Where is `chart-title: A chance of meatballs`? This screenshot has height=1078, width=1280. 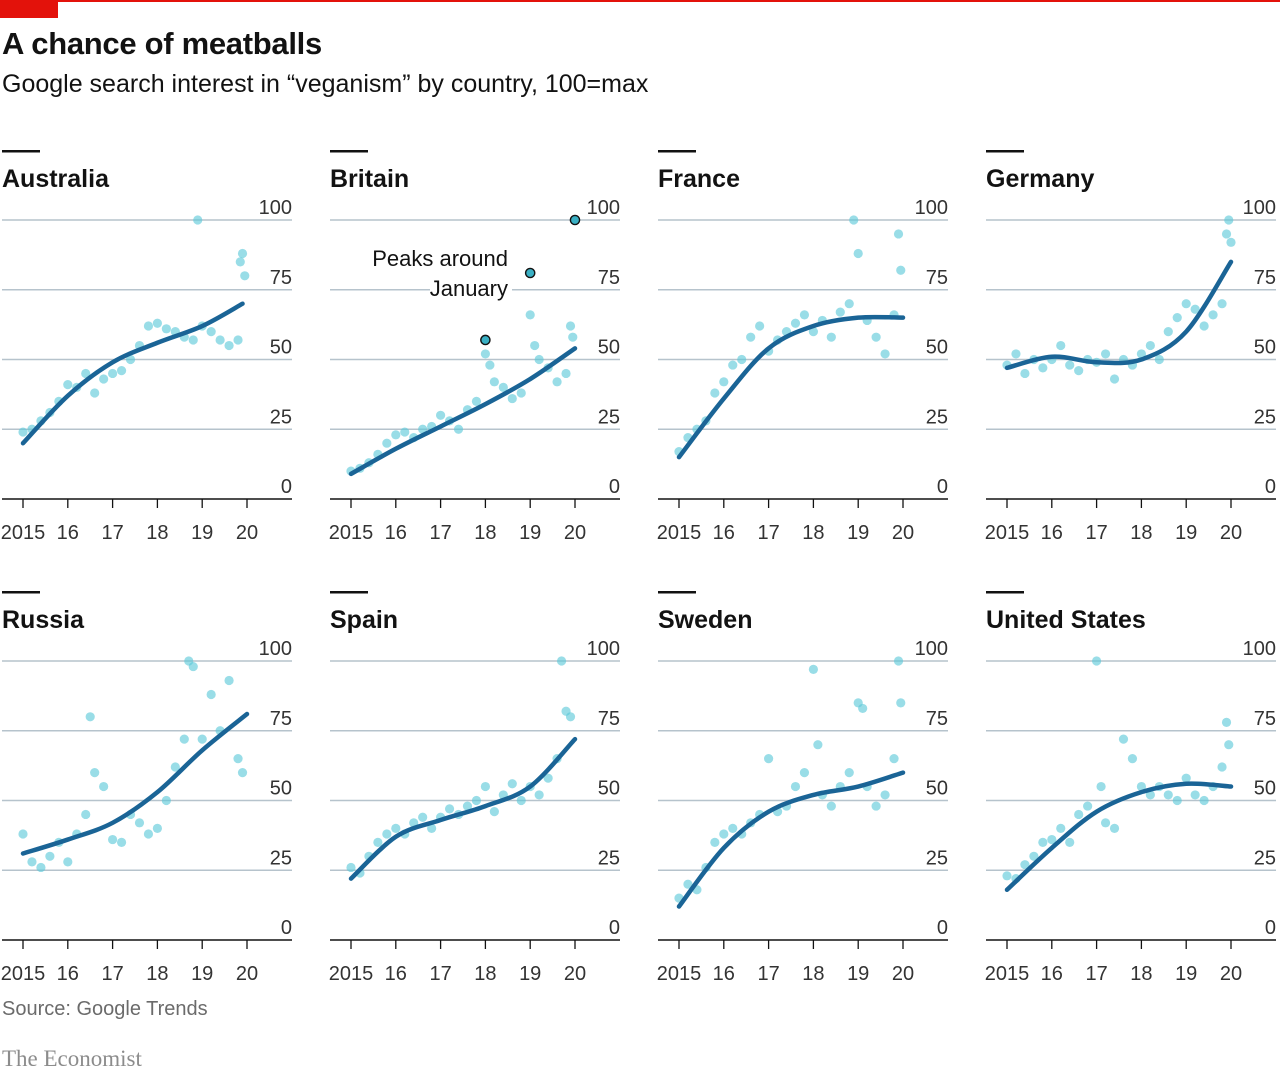
chart-title: A chance of meatballs is located at coordinates (162, 43).